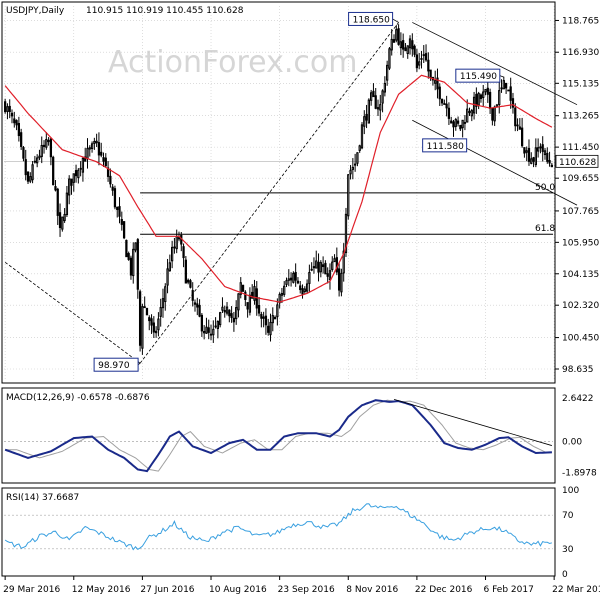 The width and height of the screenshot is (600, 604). Describe the element at coordinates (580, 179) in the screenshot. I see `price-tick-label: 109.655` at that location.